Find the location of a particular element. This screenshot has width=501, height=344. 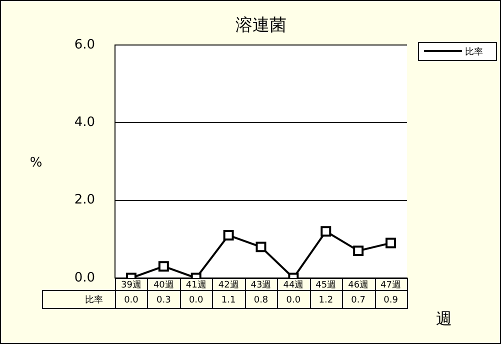

y-axis-title: % is located at coordinates (36, 162).